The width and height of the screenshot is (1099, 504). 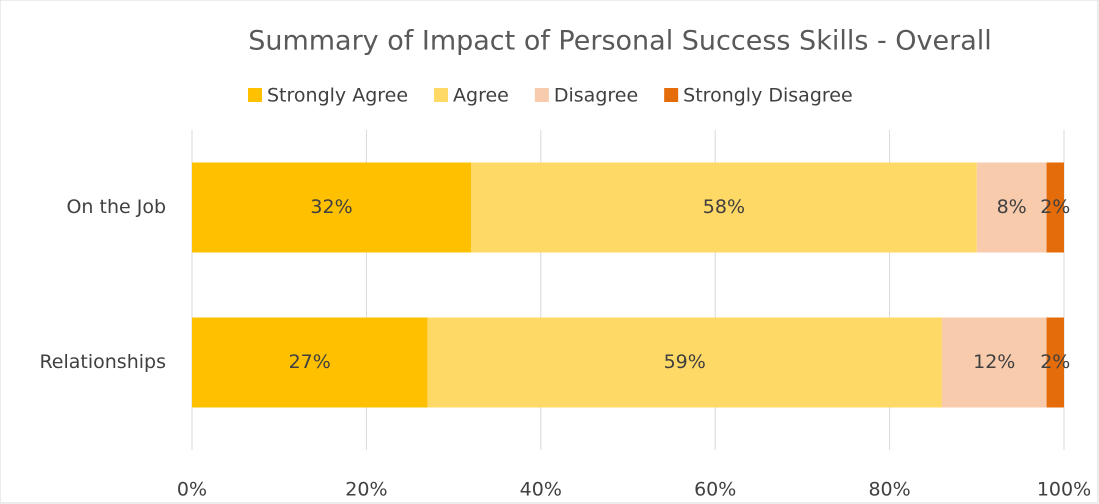 I want to click on y-tick-label: On the Job, so click(x=116, y=207).